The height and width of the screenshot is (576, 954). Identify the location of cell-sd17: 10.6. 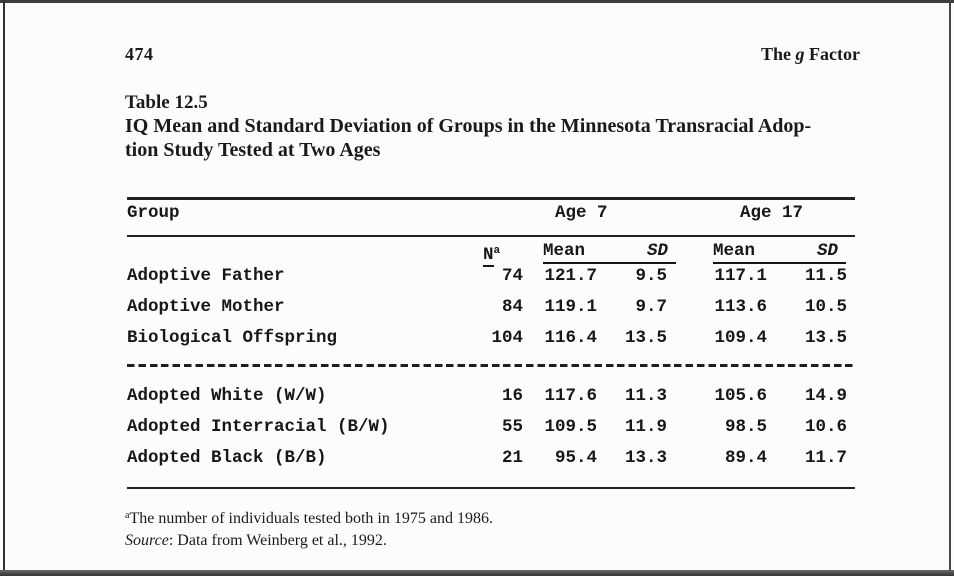
(825, 427).